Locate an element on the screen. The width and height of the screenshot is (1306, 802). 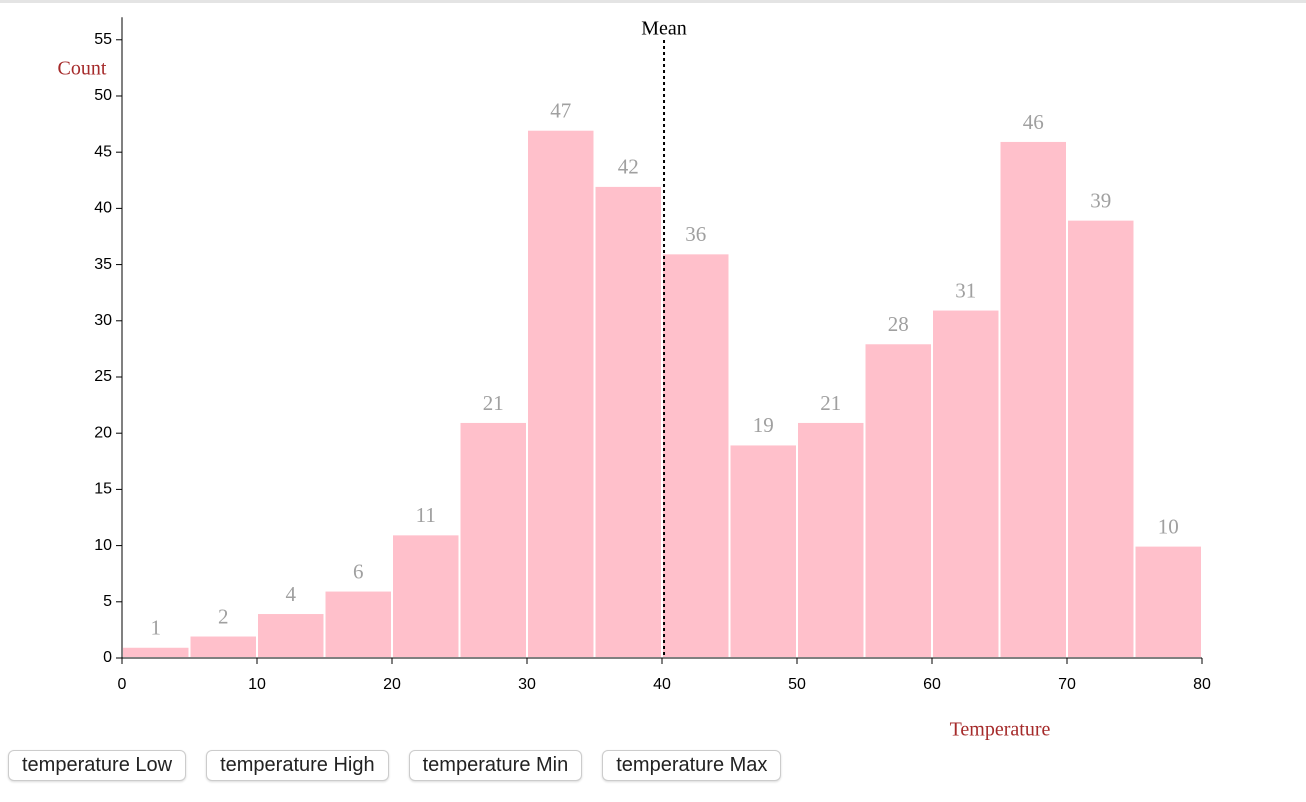
x-axis-label: Temperature is located at coordinates (1000, 729).